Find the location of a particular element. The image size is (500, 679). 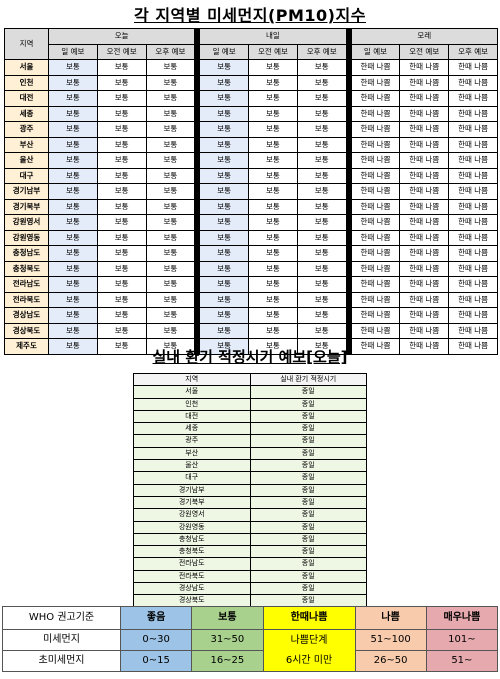

vent-region-cell: 충청남도 is located at coordinates (192, 539).